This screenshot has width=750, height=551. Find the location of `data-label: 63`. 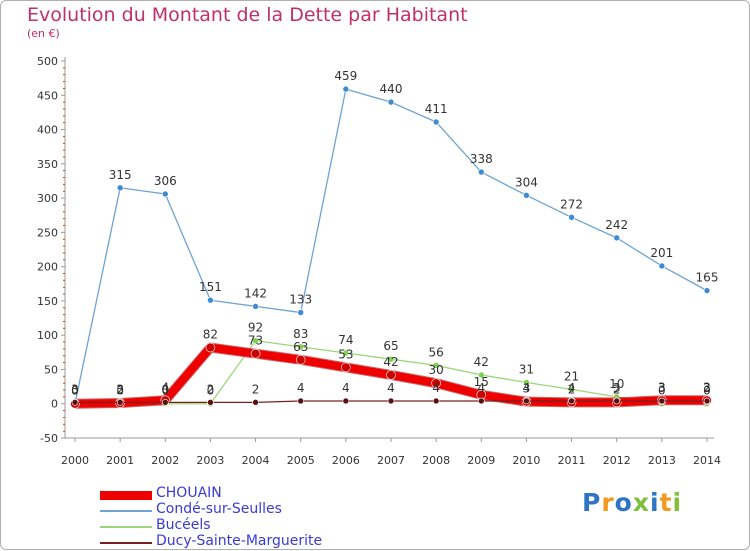

data-label: 63 is located at coordinates (300, 347).